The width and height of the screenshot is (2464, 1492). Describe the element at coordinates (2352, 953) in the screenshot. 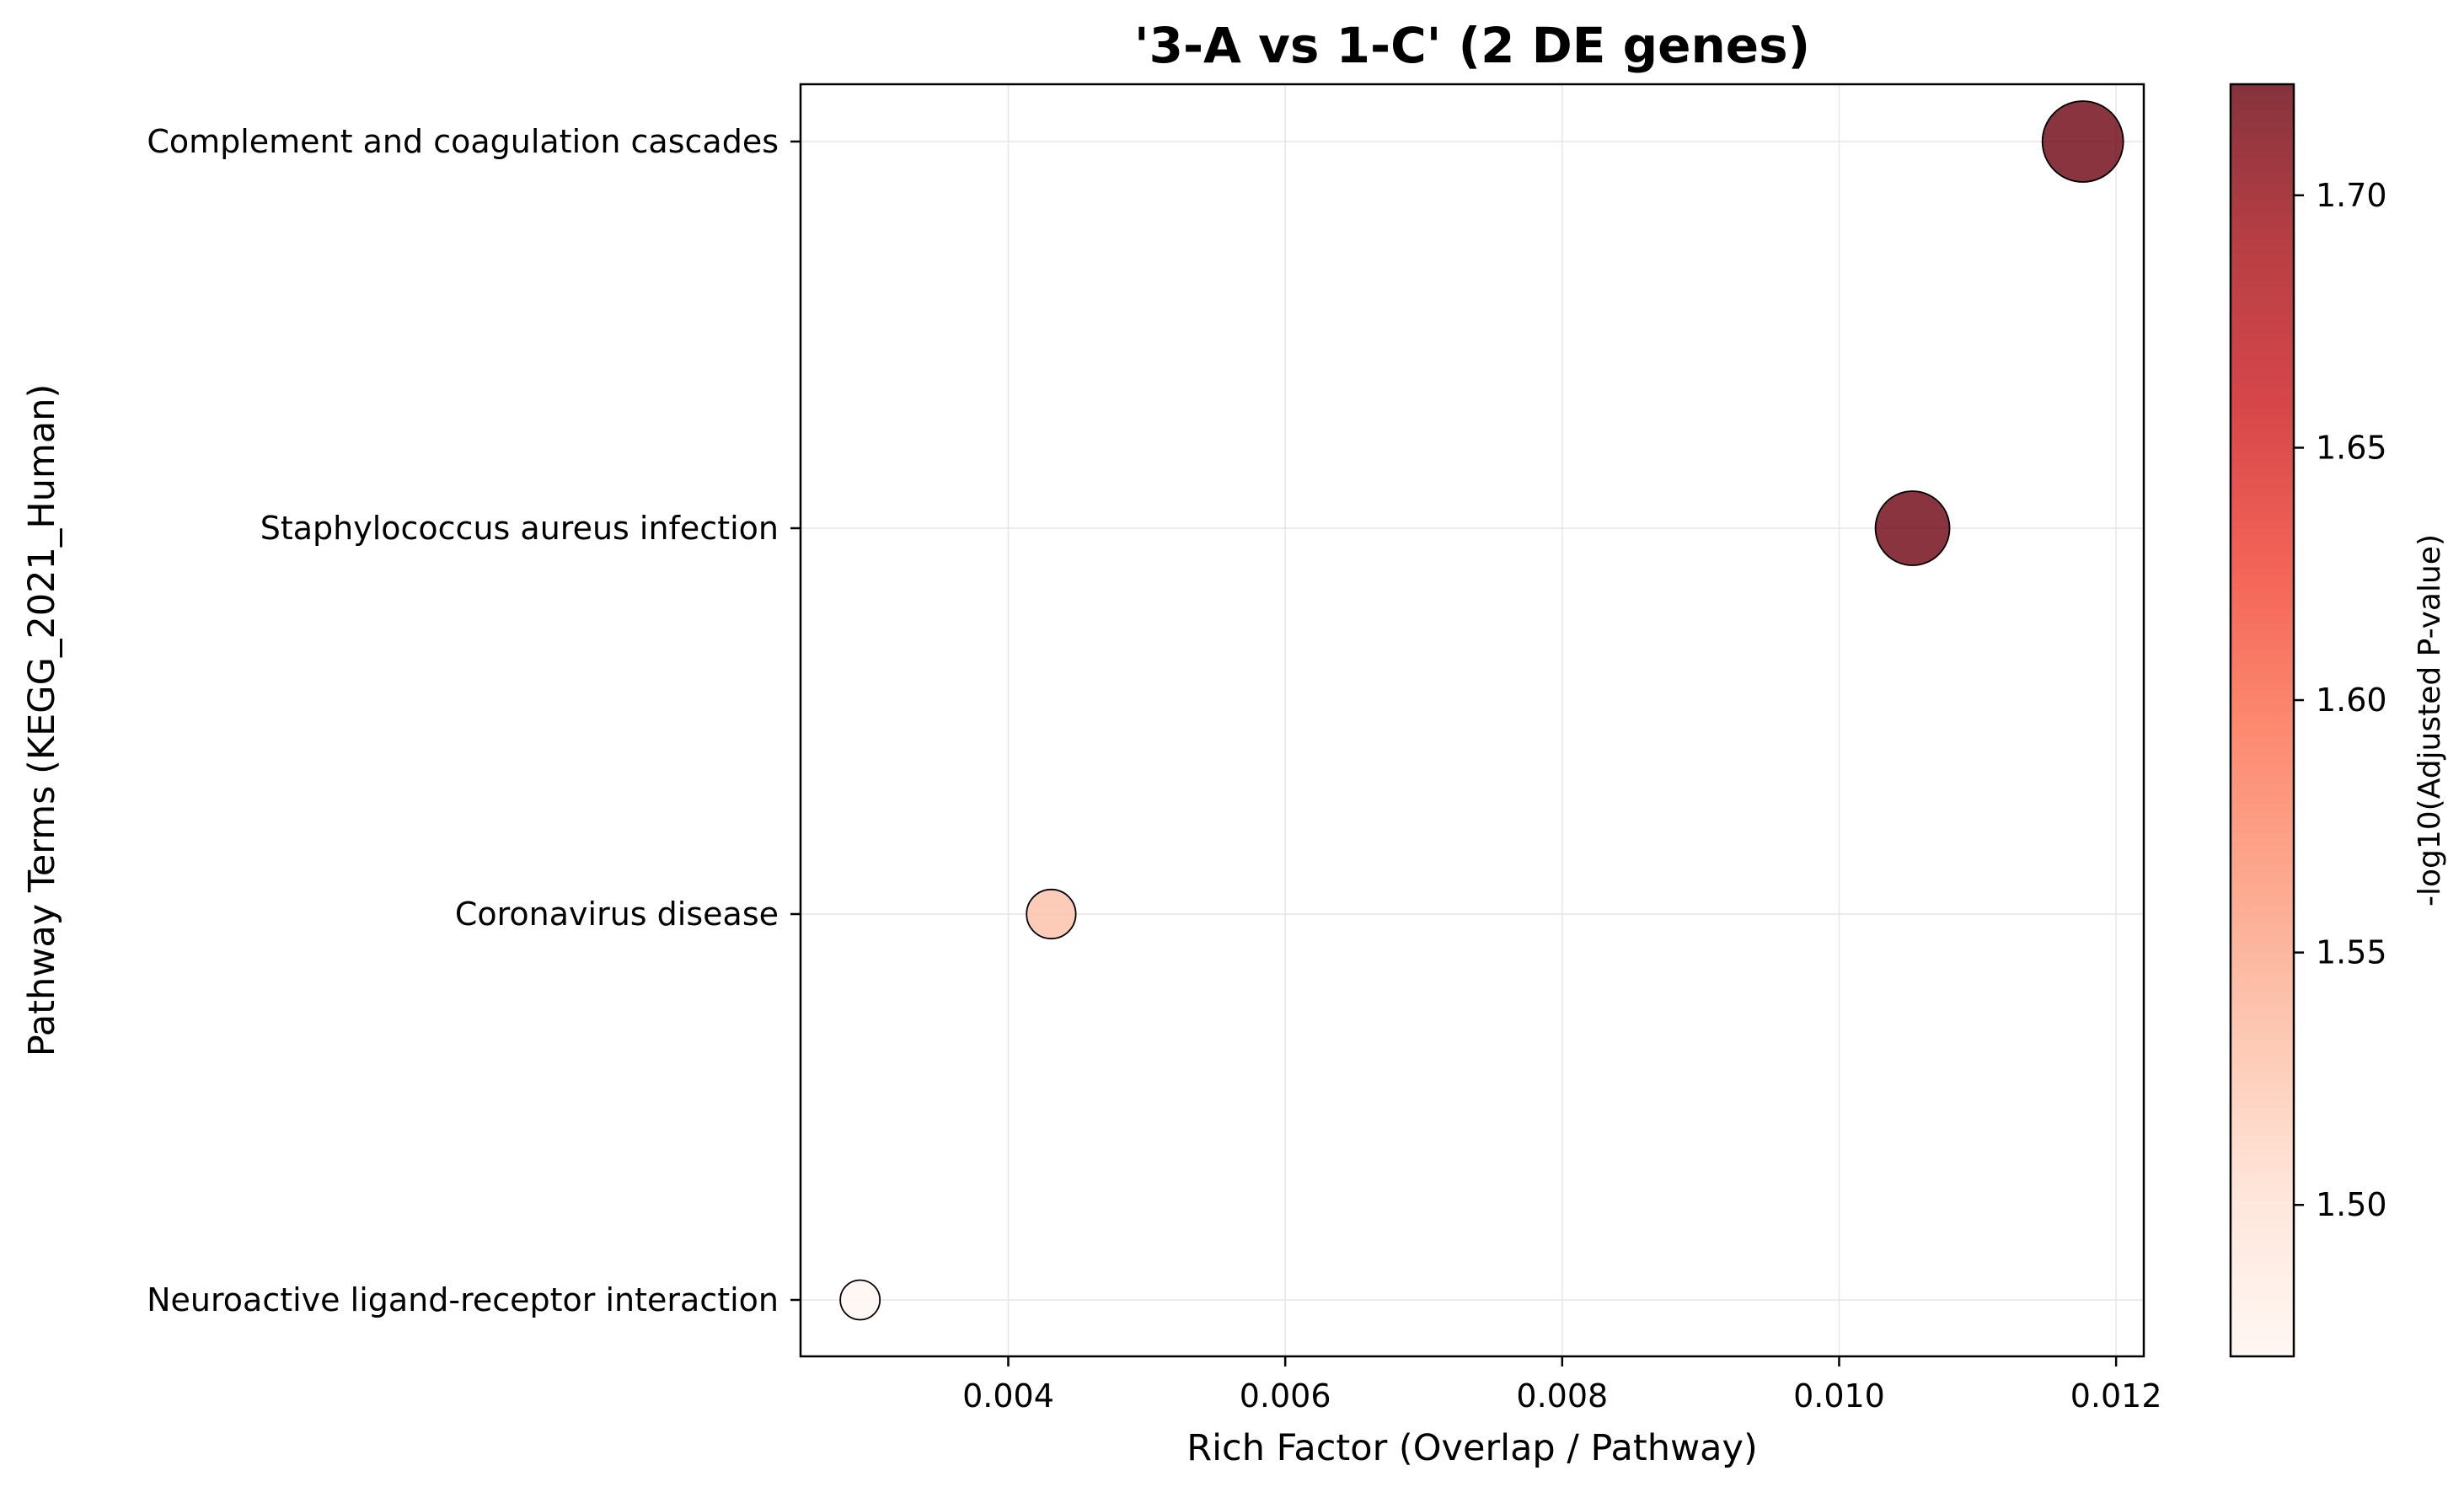

I see `colorbar-tick-label: 1.55` at that location.